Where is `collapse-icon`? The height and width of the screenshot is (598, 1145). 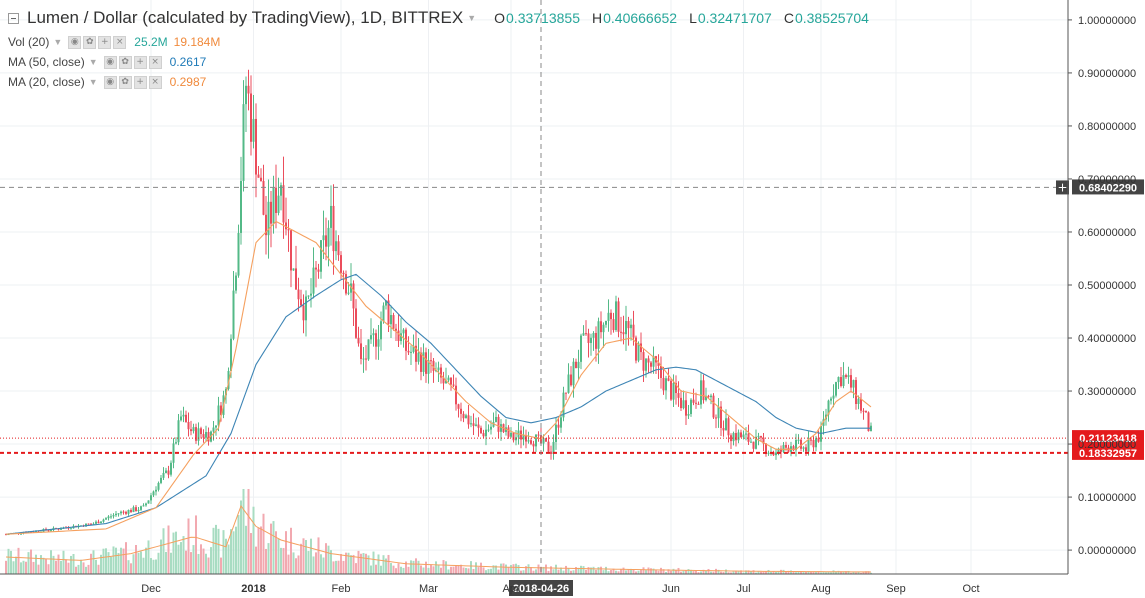 collapse-icon is located at coordinates (13, 18).